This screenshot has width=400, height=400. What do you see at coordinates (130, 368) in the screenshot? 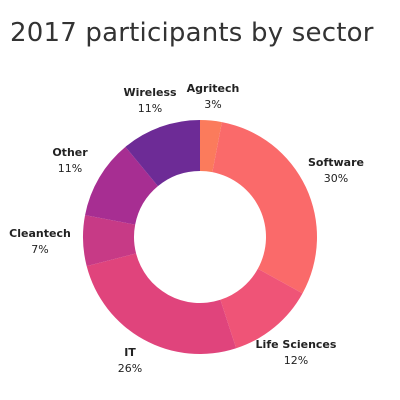
I see `slice-value-it: 26%` at bounding box center [130, 368].